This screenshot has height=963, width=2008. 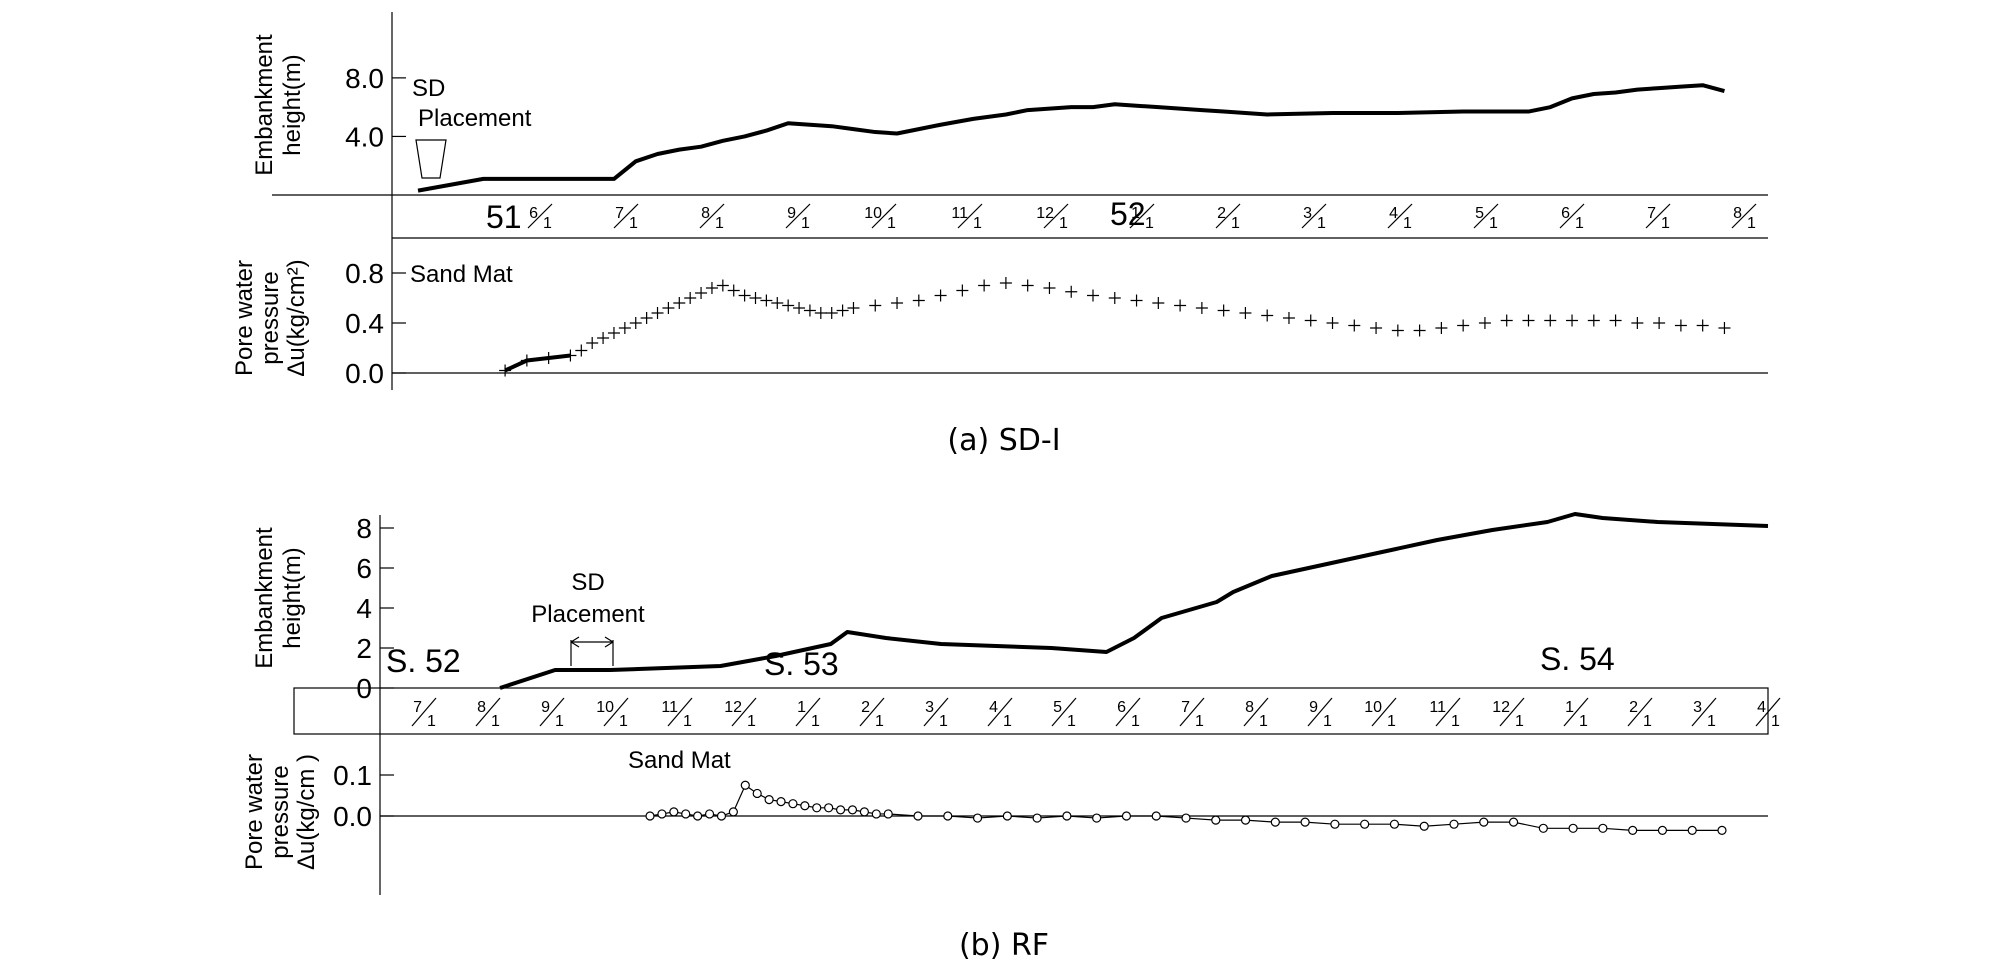 I want to click on panel-a-lower-ylabel-1: Pore water, so click(x=244, y=318).